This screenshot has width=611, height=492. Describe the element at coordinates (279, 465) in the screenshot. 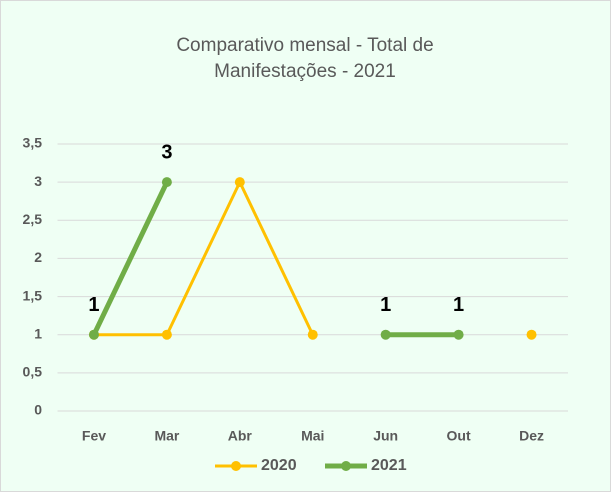

I see `legend-label: 2020` at that location.